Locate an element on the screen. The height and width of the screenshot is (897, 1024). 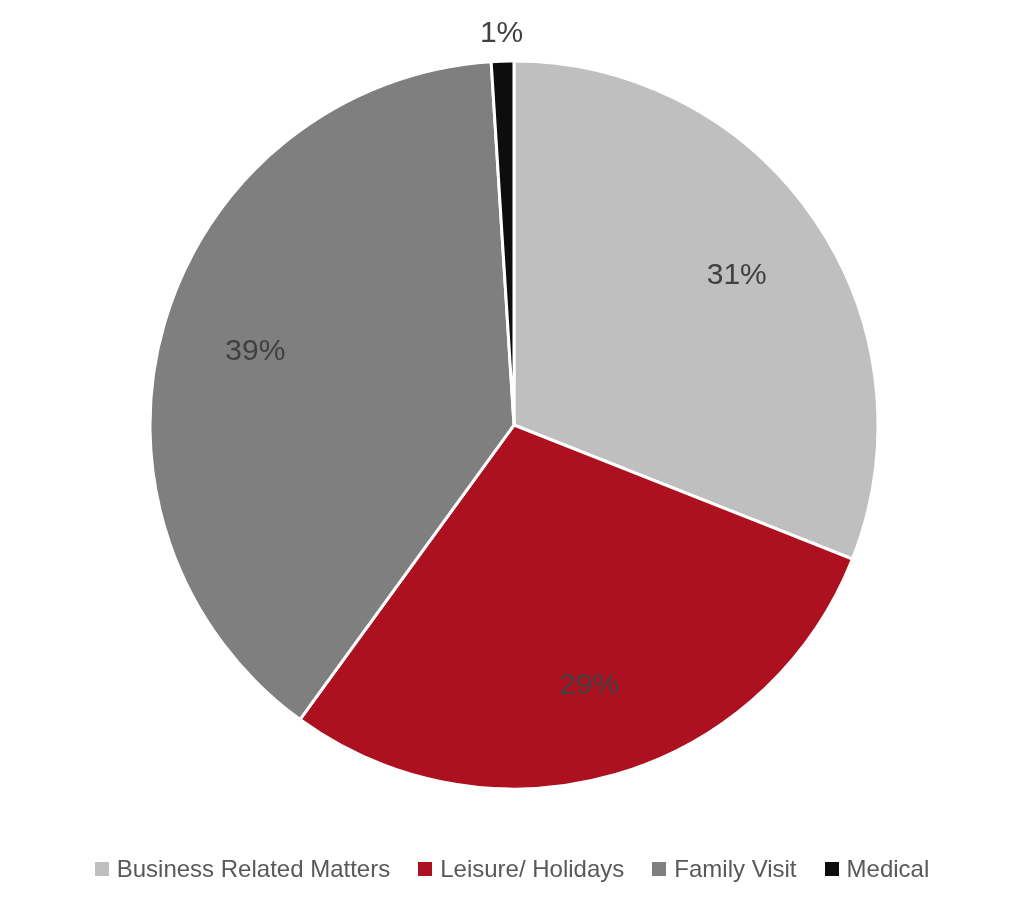
data-label: 31% is located at coordinates (736, 274).